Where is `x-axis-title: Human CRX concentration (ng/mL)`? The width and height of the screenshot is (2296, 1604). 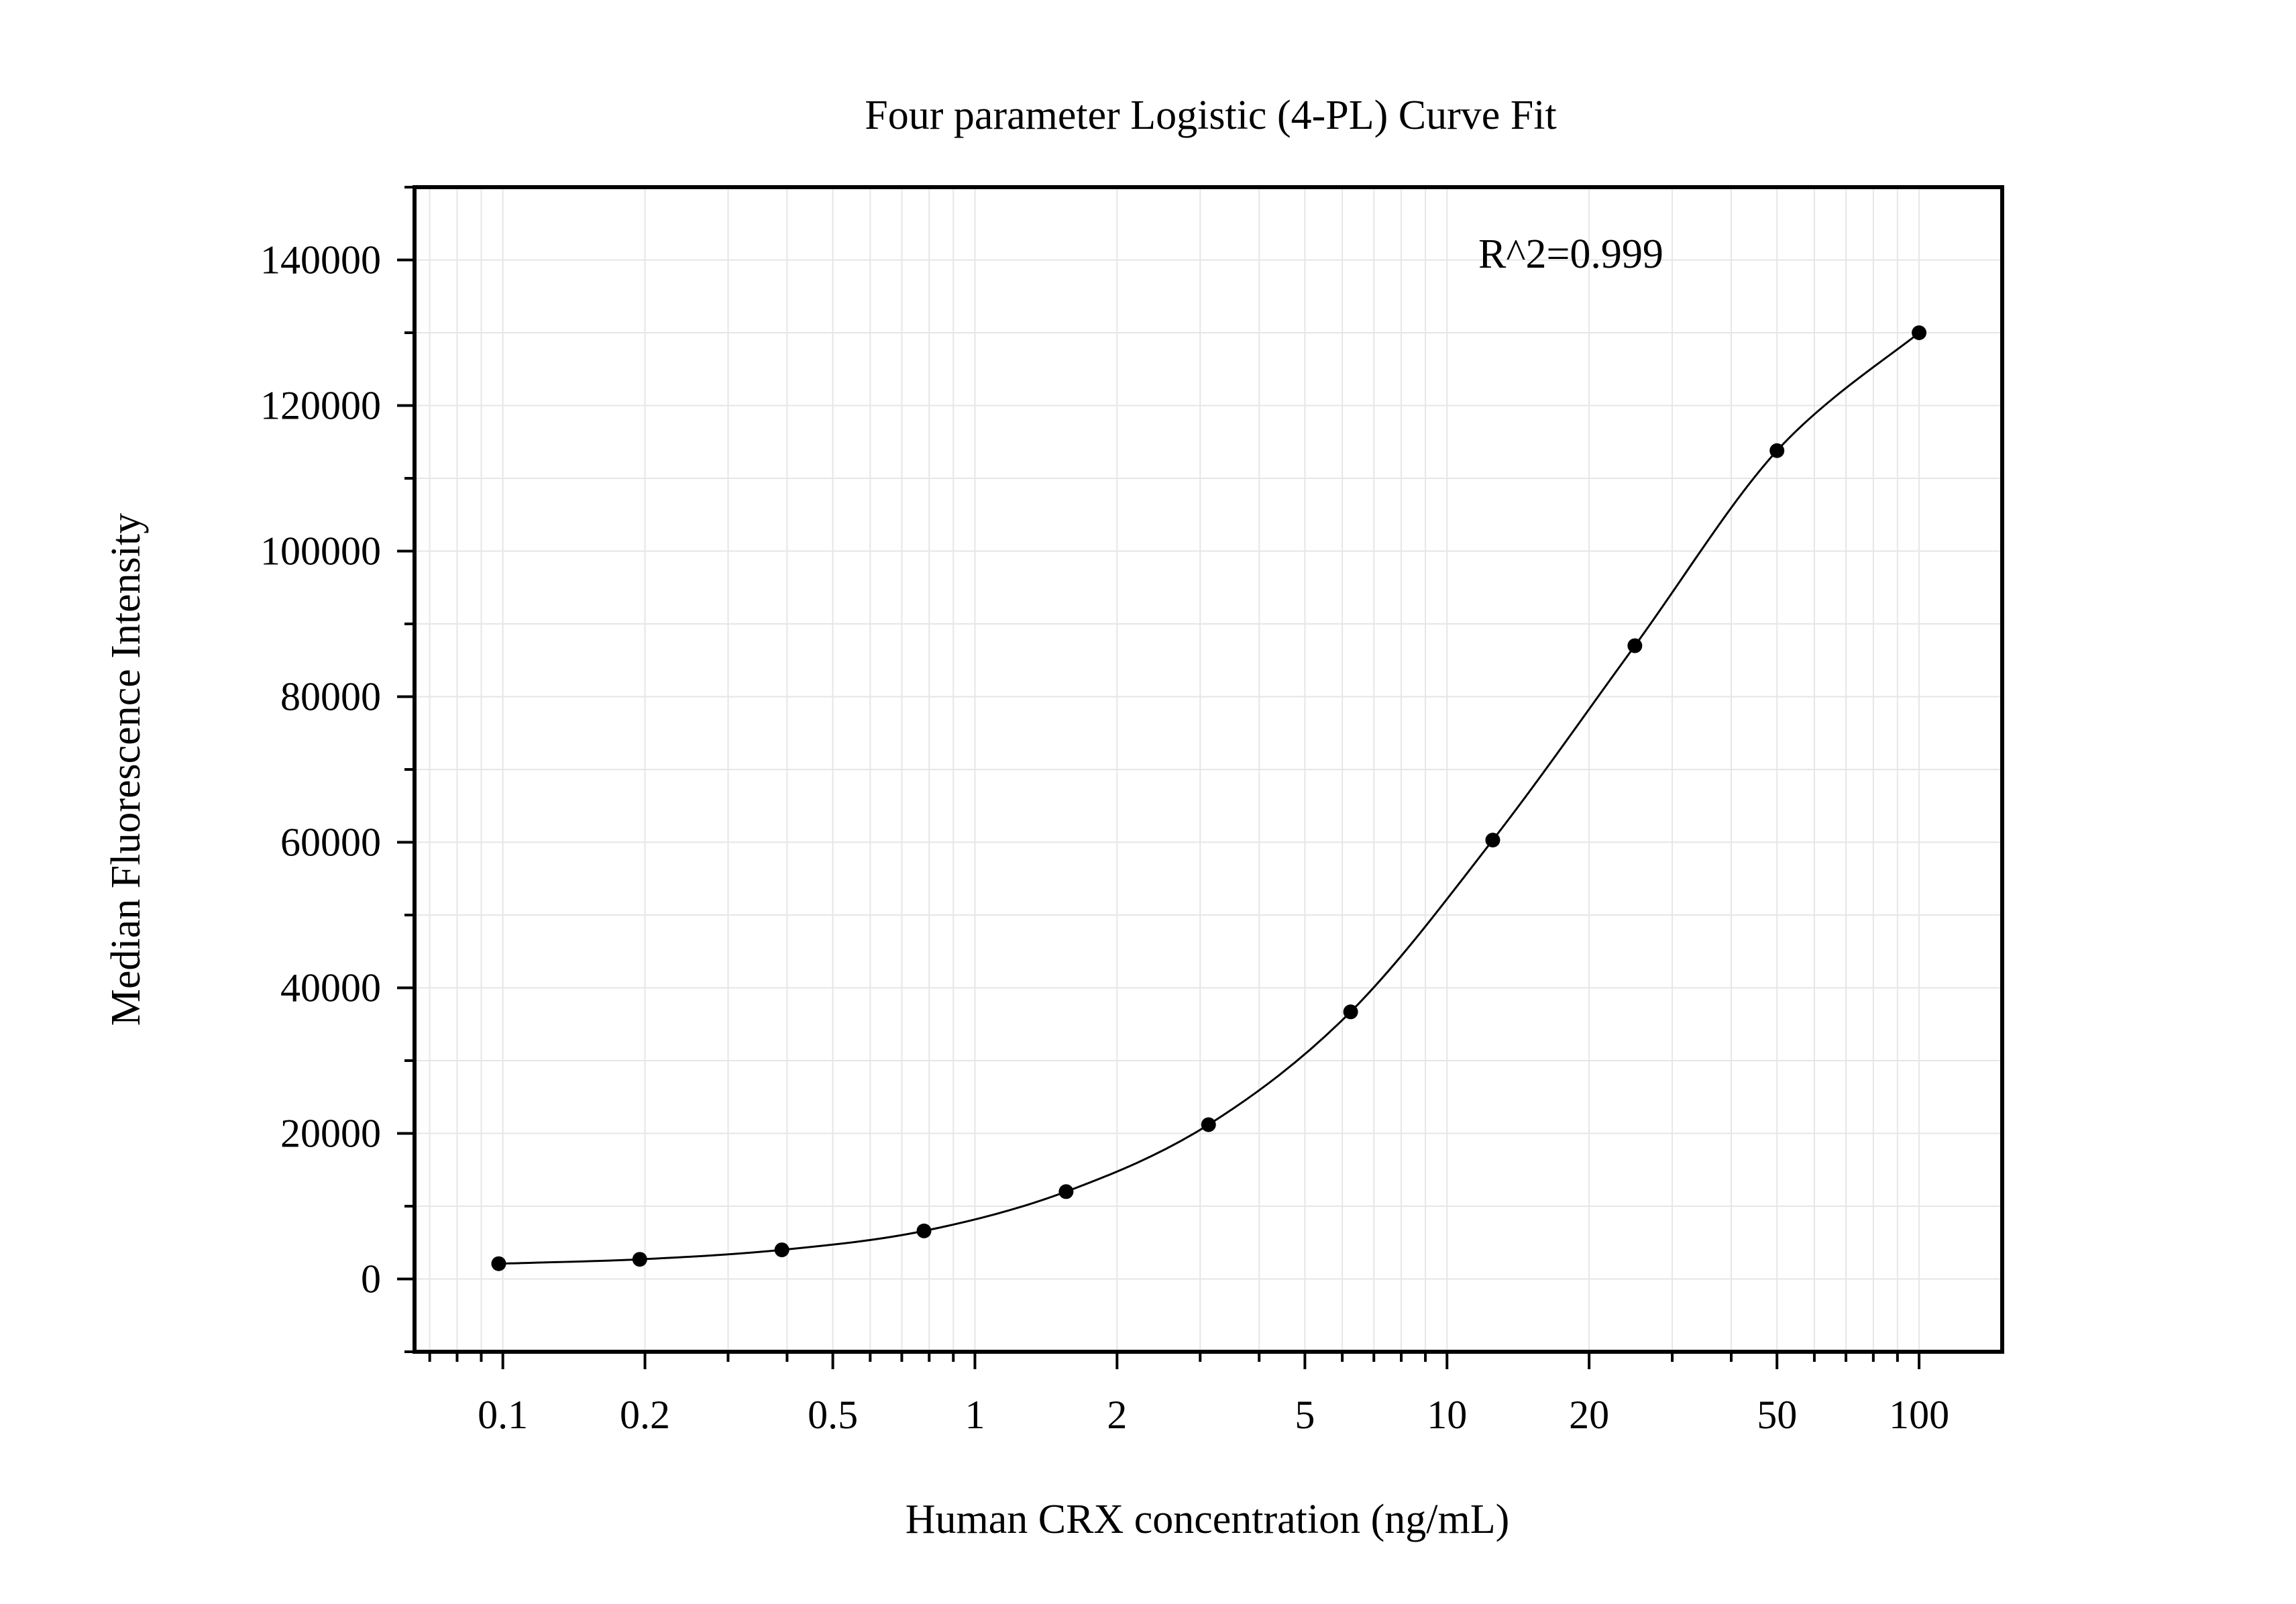
x-axis-title: Human CRX concentration (ng/mL) is located at coordinates (1208, 1519).